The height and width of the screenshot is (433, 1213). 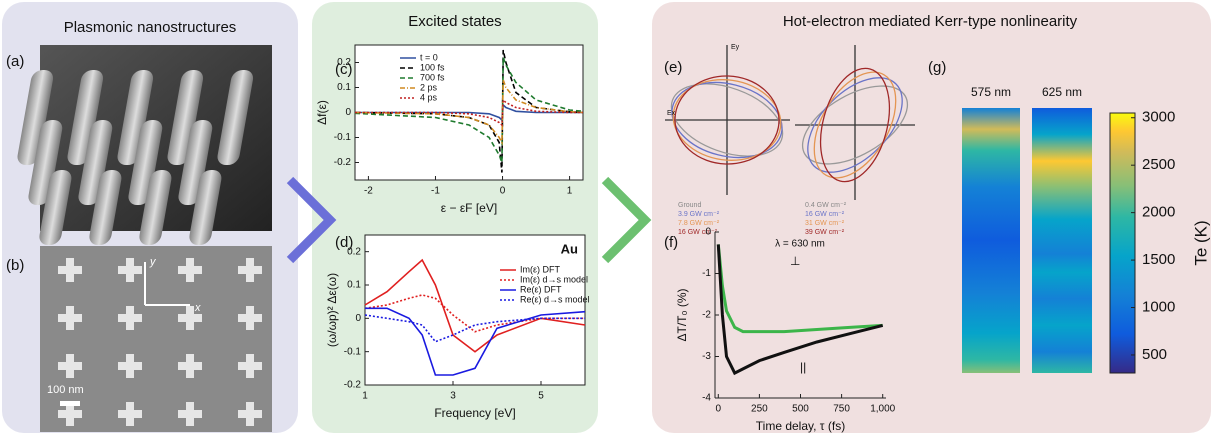 What do you see at coordinates (474, 413) in the screenshot?
I see `x-axis-title: Frequency [eV]` at bounding box center [474, 413].